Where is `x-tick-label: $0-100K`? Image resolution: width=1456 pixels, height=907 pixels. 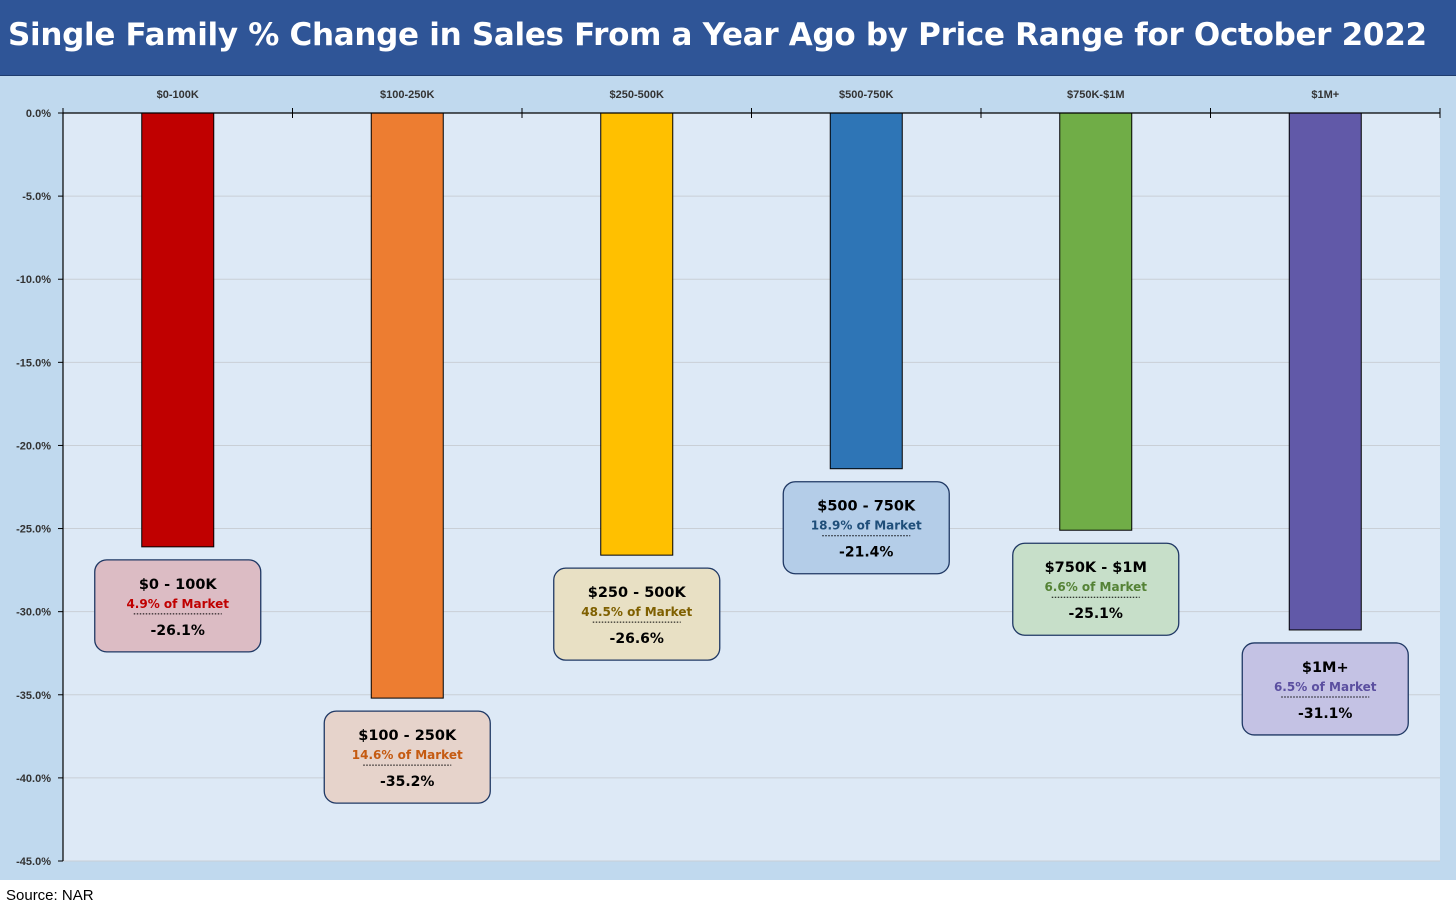
x-tick-label: $0-100K is located at coordinates (178, 95).